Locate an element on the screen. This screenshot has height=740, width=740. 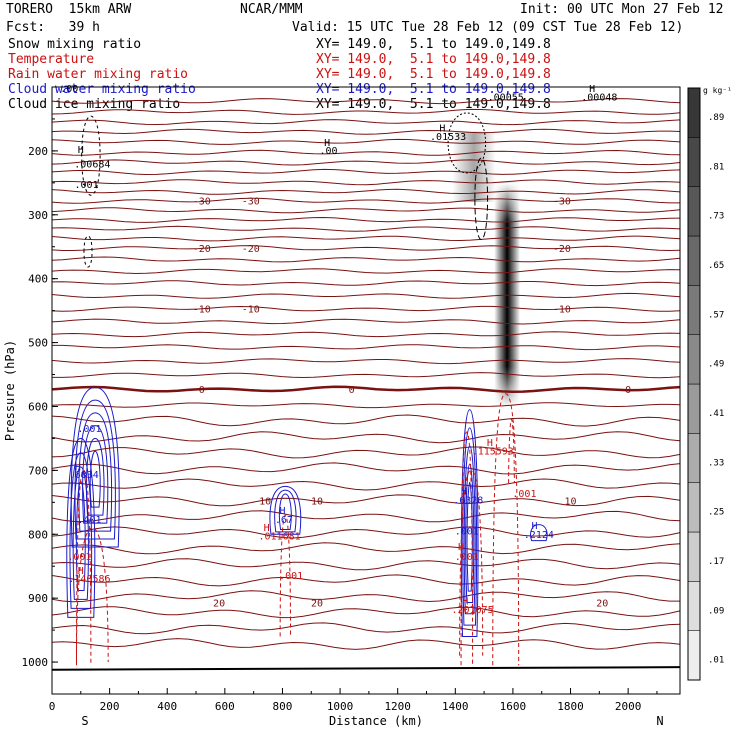
extremum-value: .011681 is located at coordinates (279, 536).